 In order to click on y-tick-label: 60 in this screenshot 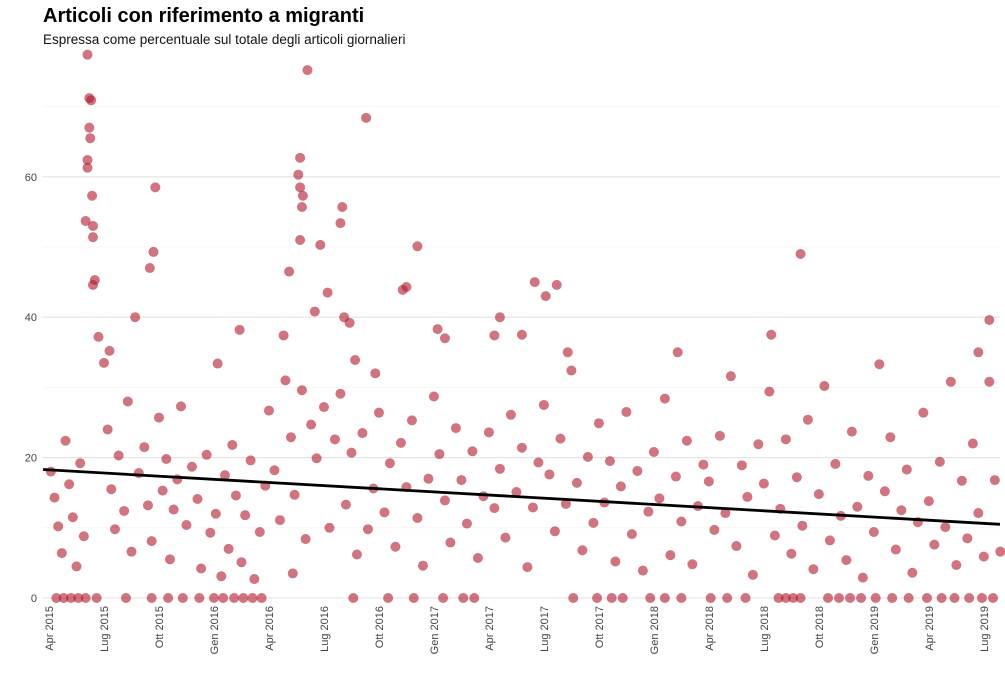, I will do `click(31, 178)`.